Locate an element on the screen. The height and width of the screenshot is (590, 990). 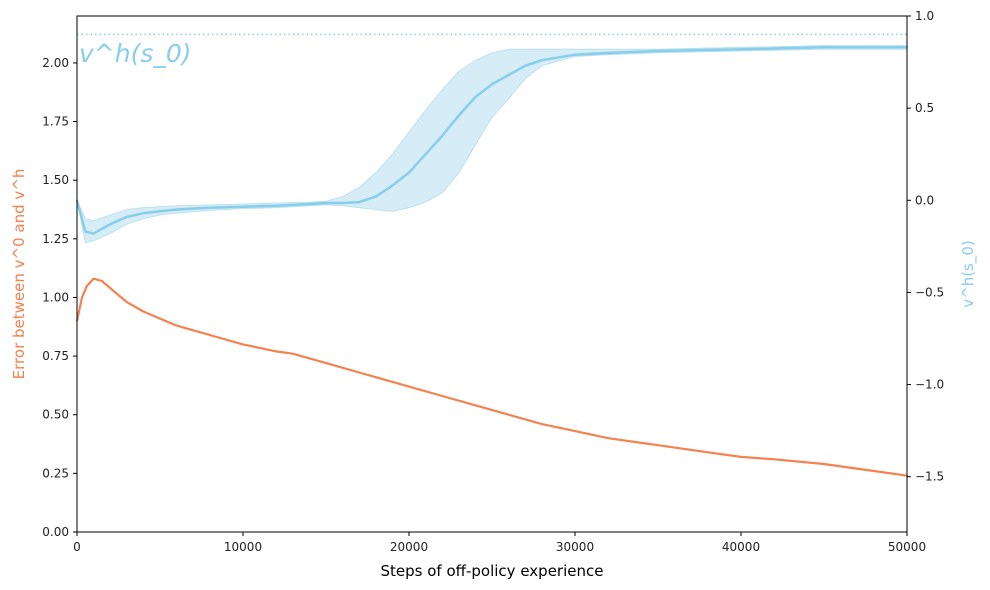
x-tick-label: 30000 is located at coordinates (575, 547).